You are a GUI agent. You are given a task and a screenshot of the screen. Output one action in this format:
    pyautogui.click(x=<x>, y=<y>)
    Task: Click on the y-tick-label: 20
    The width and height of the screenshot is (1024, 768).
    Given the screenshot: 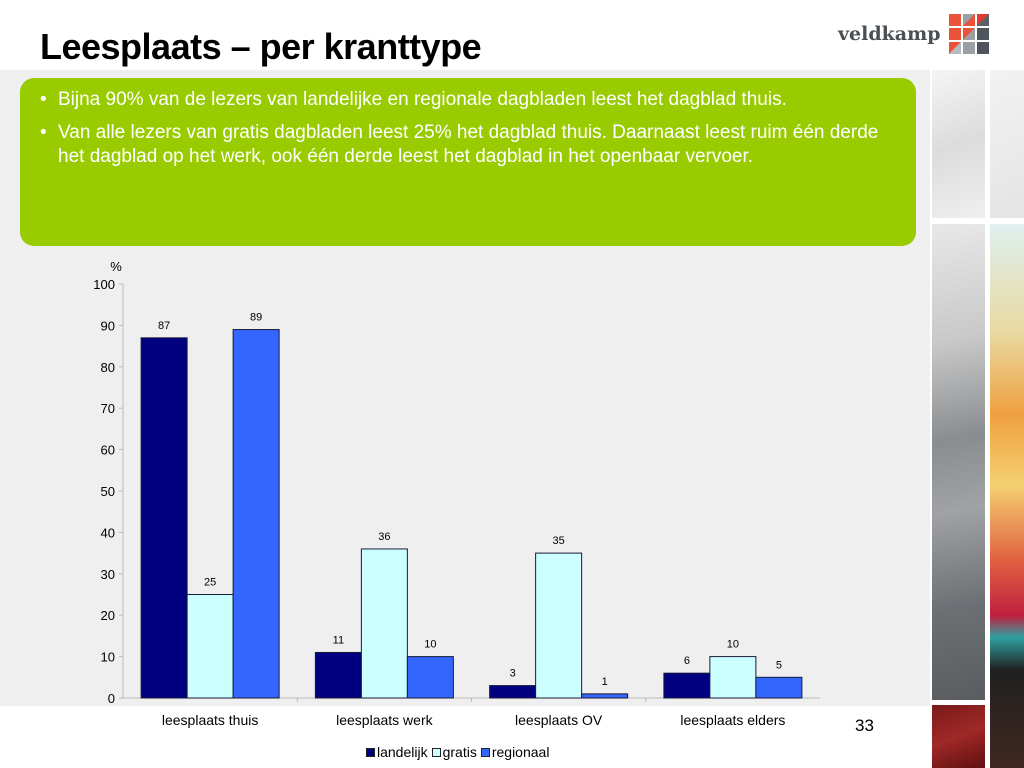 What is the action you would take?
    pyautogui.click(x=108, y=615)
    